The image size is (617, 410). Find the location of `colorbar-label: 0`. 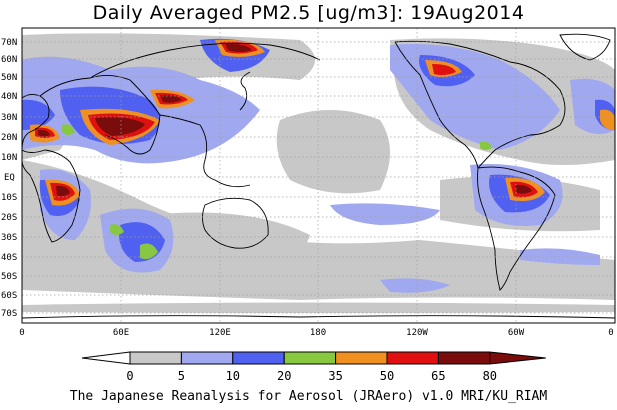

colorbar-label: 0 is located at coordinates (129, 376).